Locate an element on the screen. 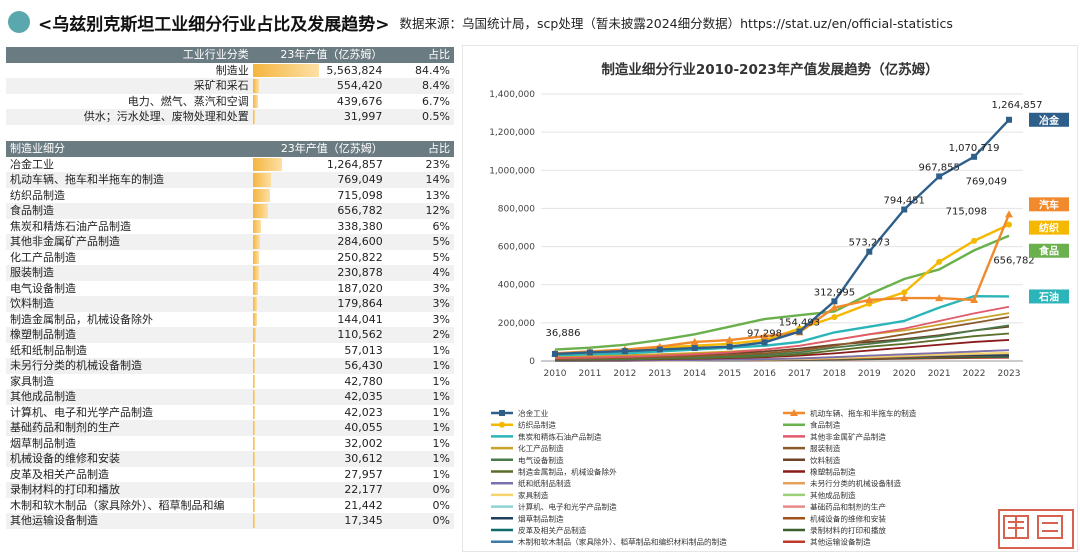  y-tick-label: 1,200,000 is located at coordinates (512, 133).